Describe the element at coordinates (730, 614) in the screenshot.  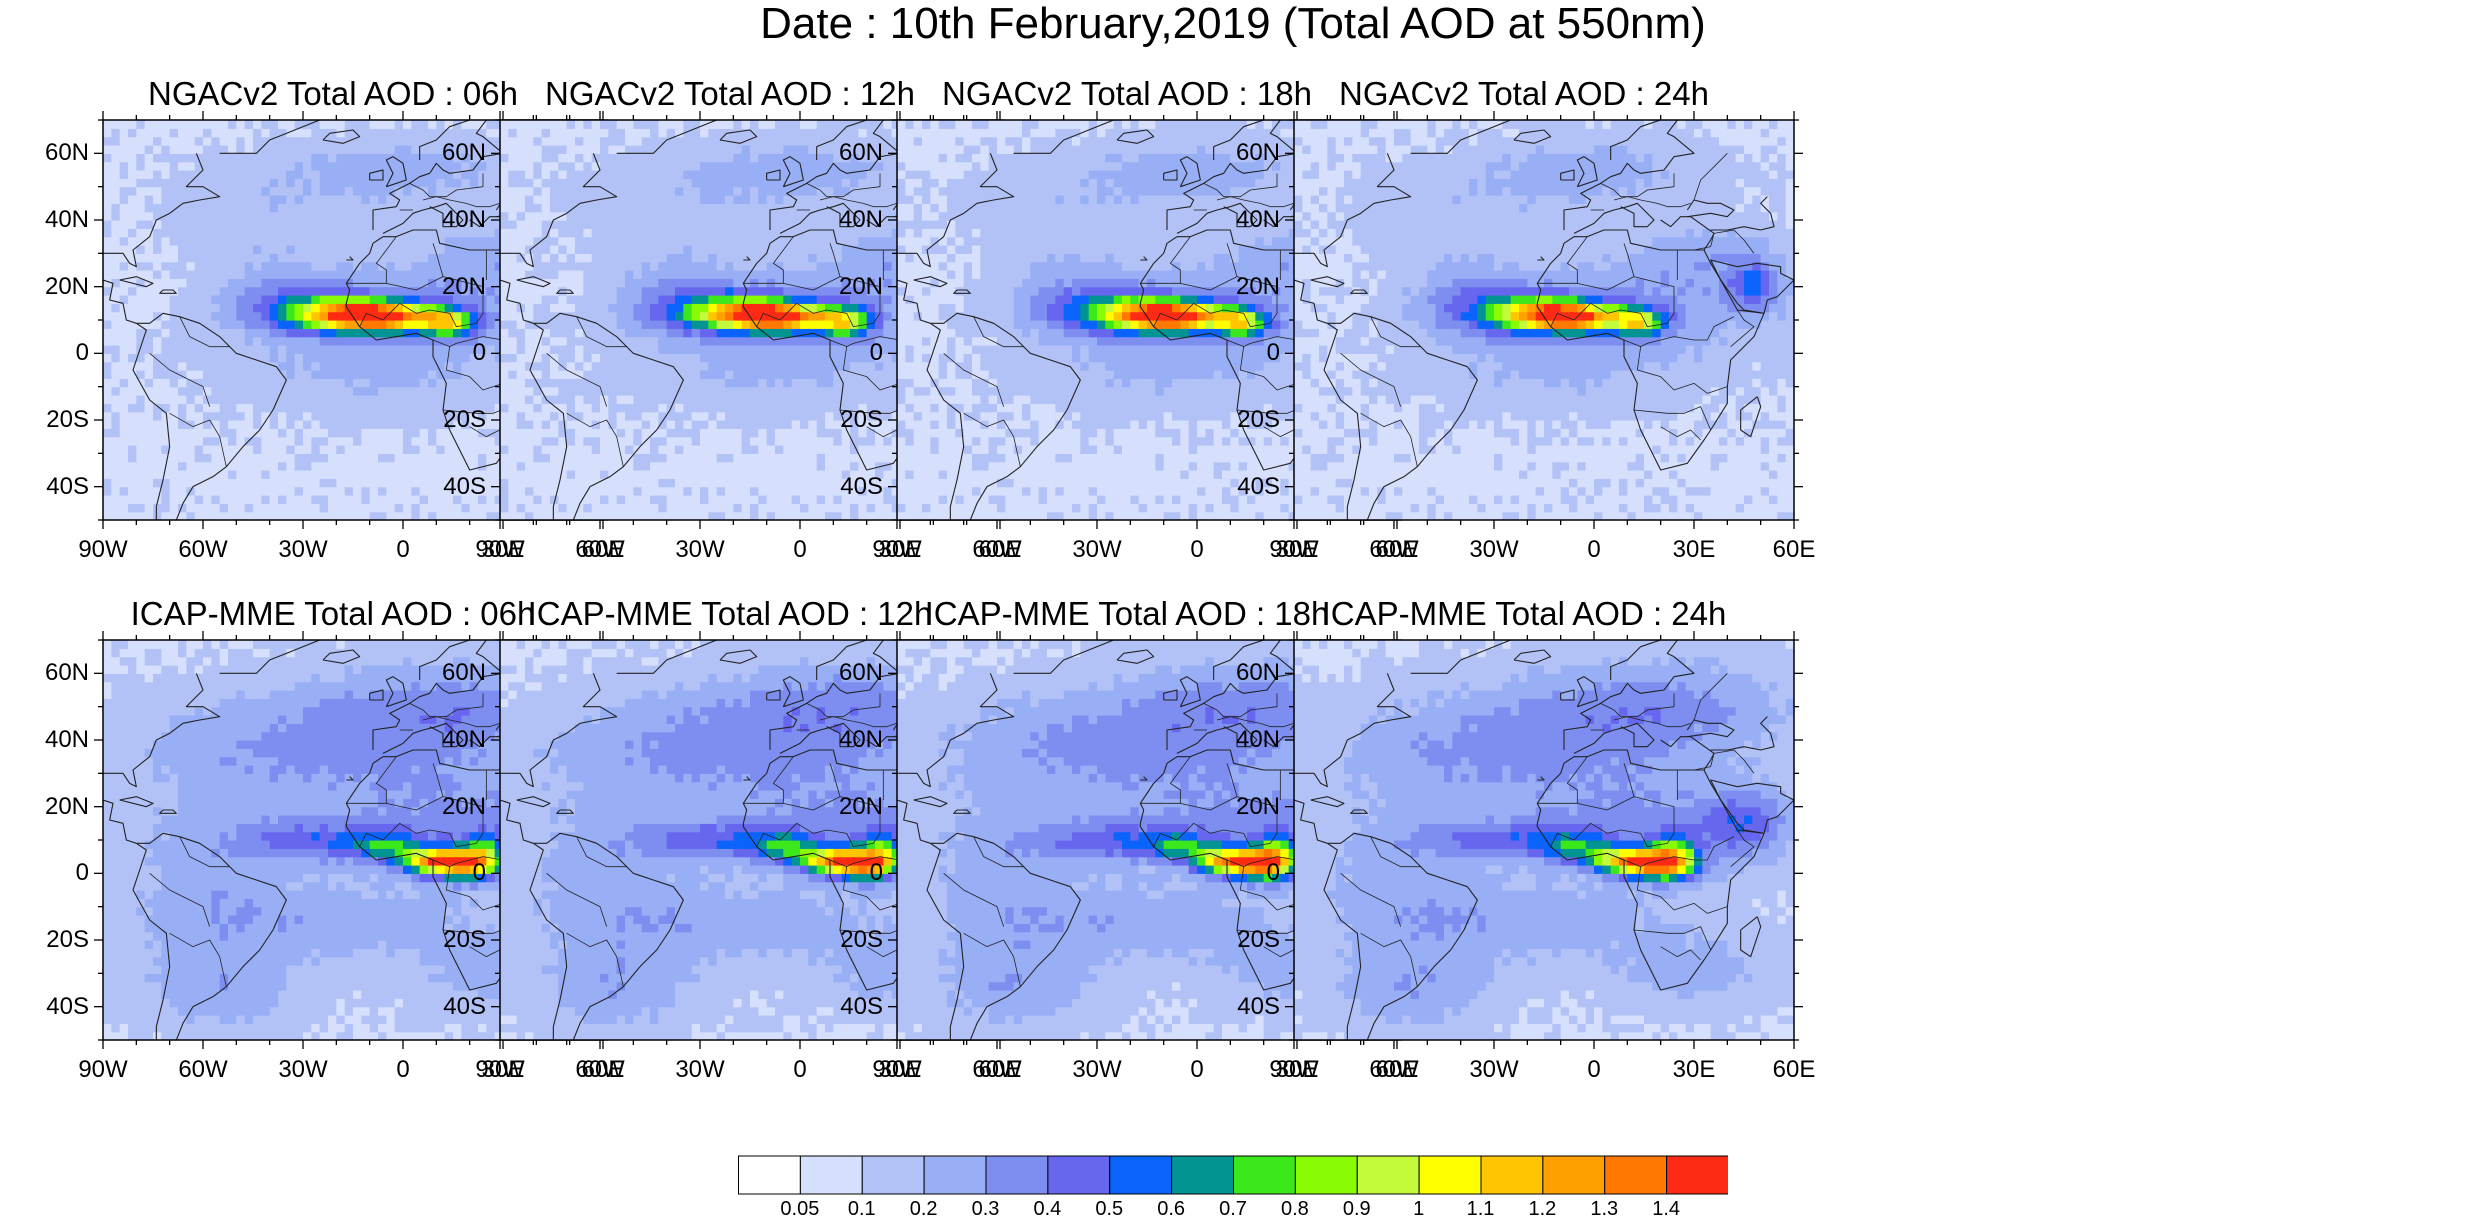
I see `panel-title: ICAP-MME Total AOD : 12h` at that location.